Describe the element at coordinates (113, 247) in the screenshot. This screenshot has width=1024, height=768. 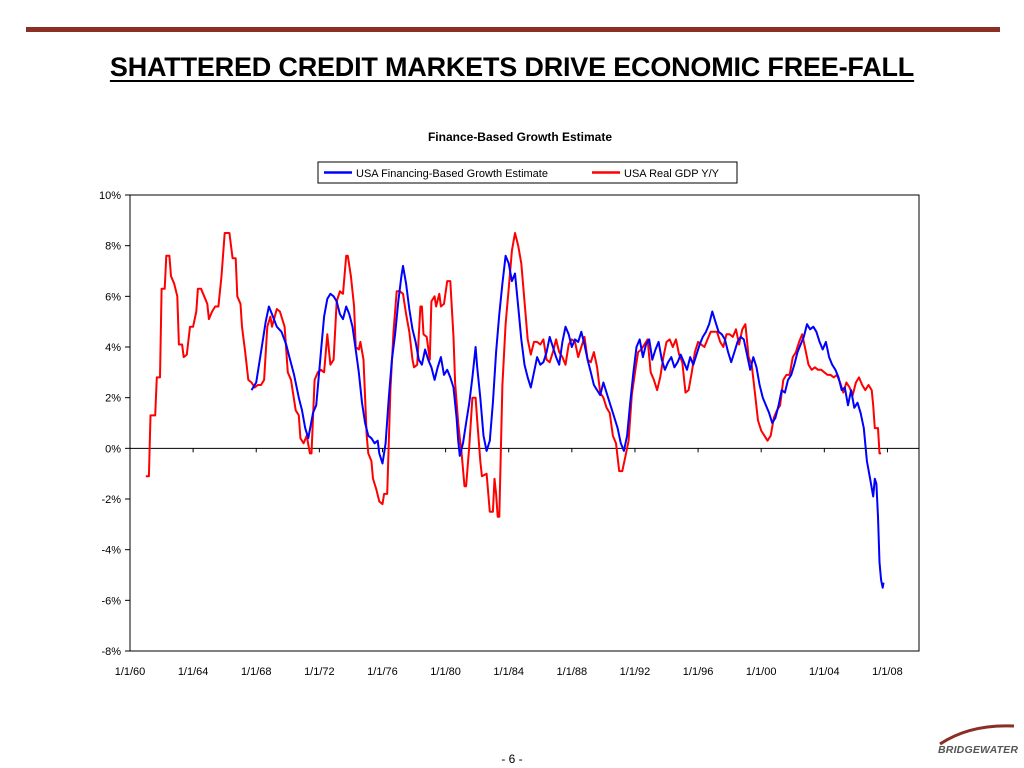
I see `y-tick-label: 8%` at that location.